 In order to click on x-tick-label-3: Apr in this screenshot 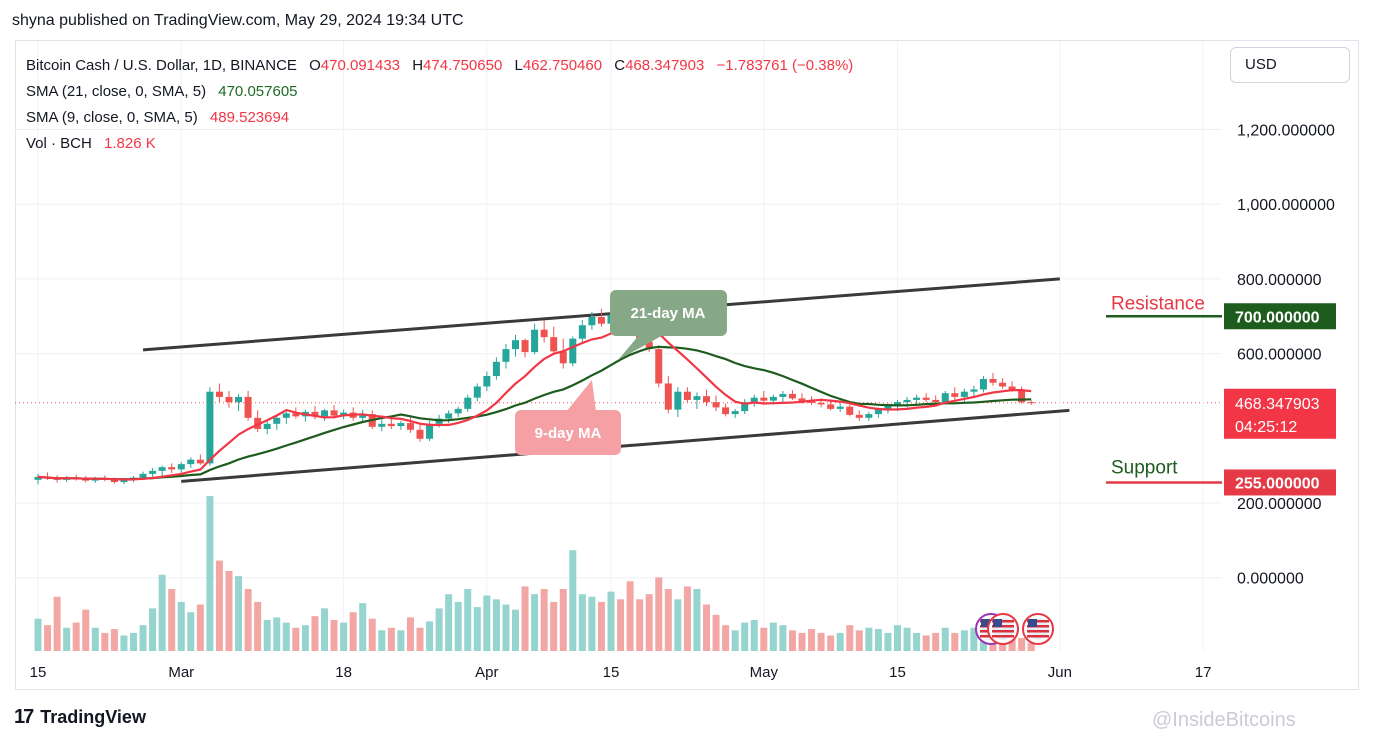, I will do `click(486, 672)`.